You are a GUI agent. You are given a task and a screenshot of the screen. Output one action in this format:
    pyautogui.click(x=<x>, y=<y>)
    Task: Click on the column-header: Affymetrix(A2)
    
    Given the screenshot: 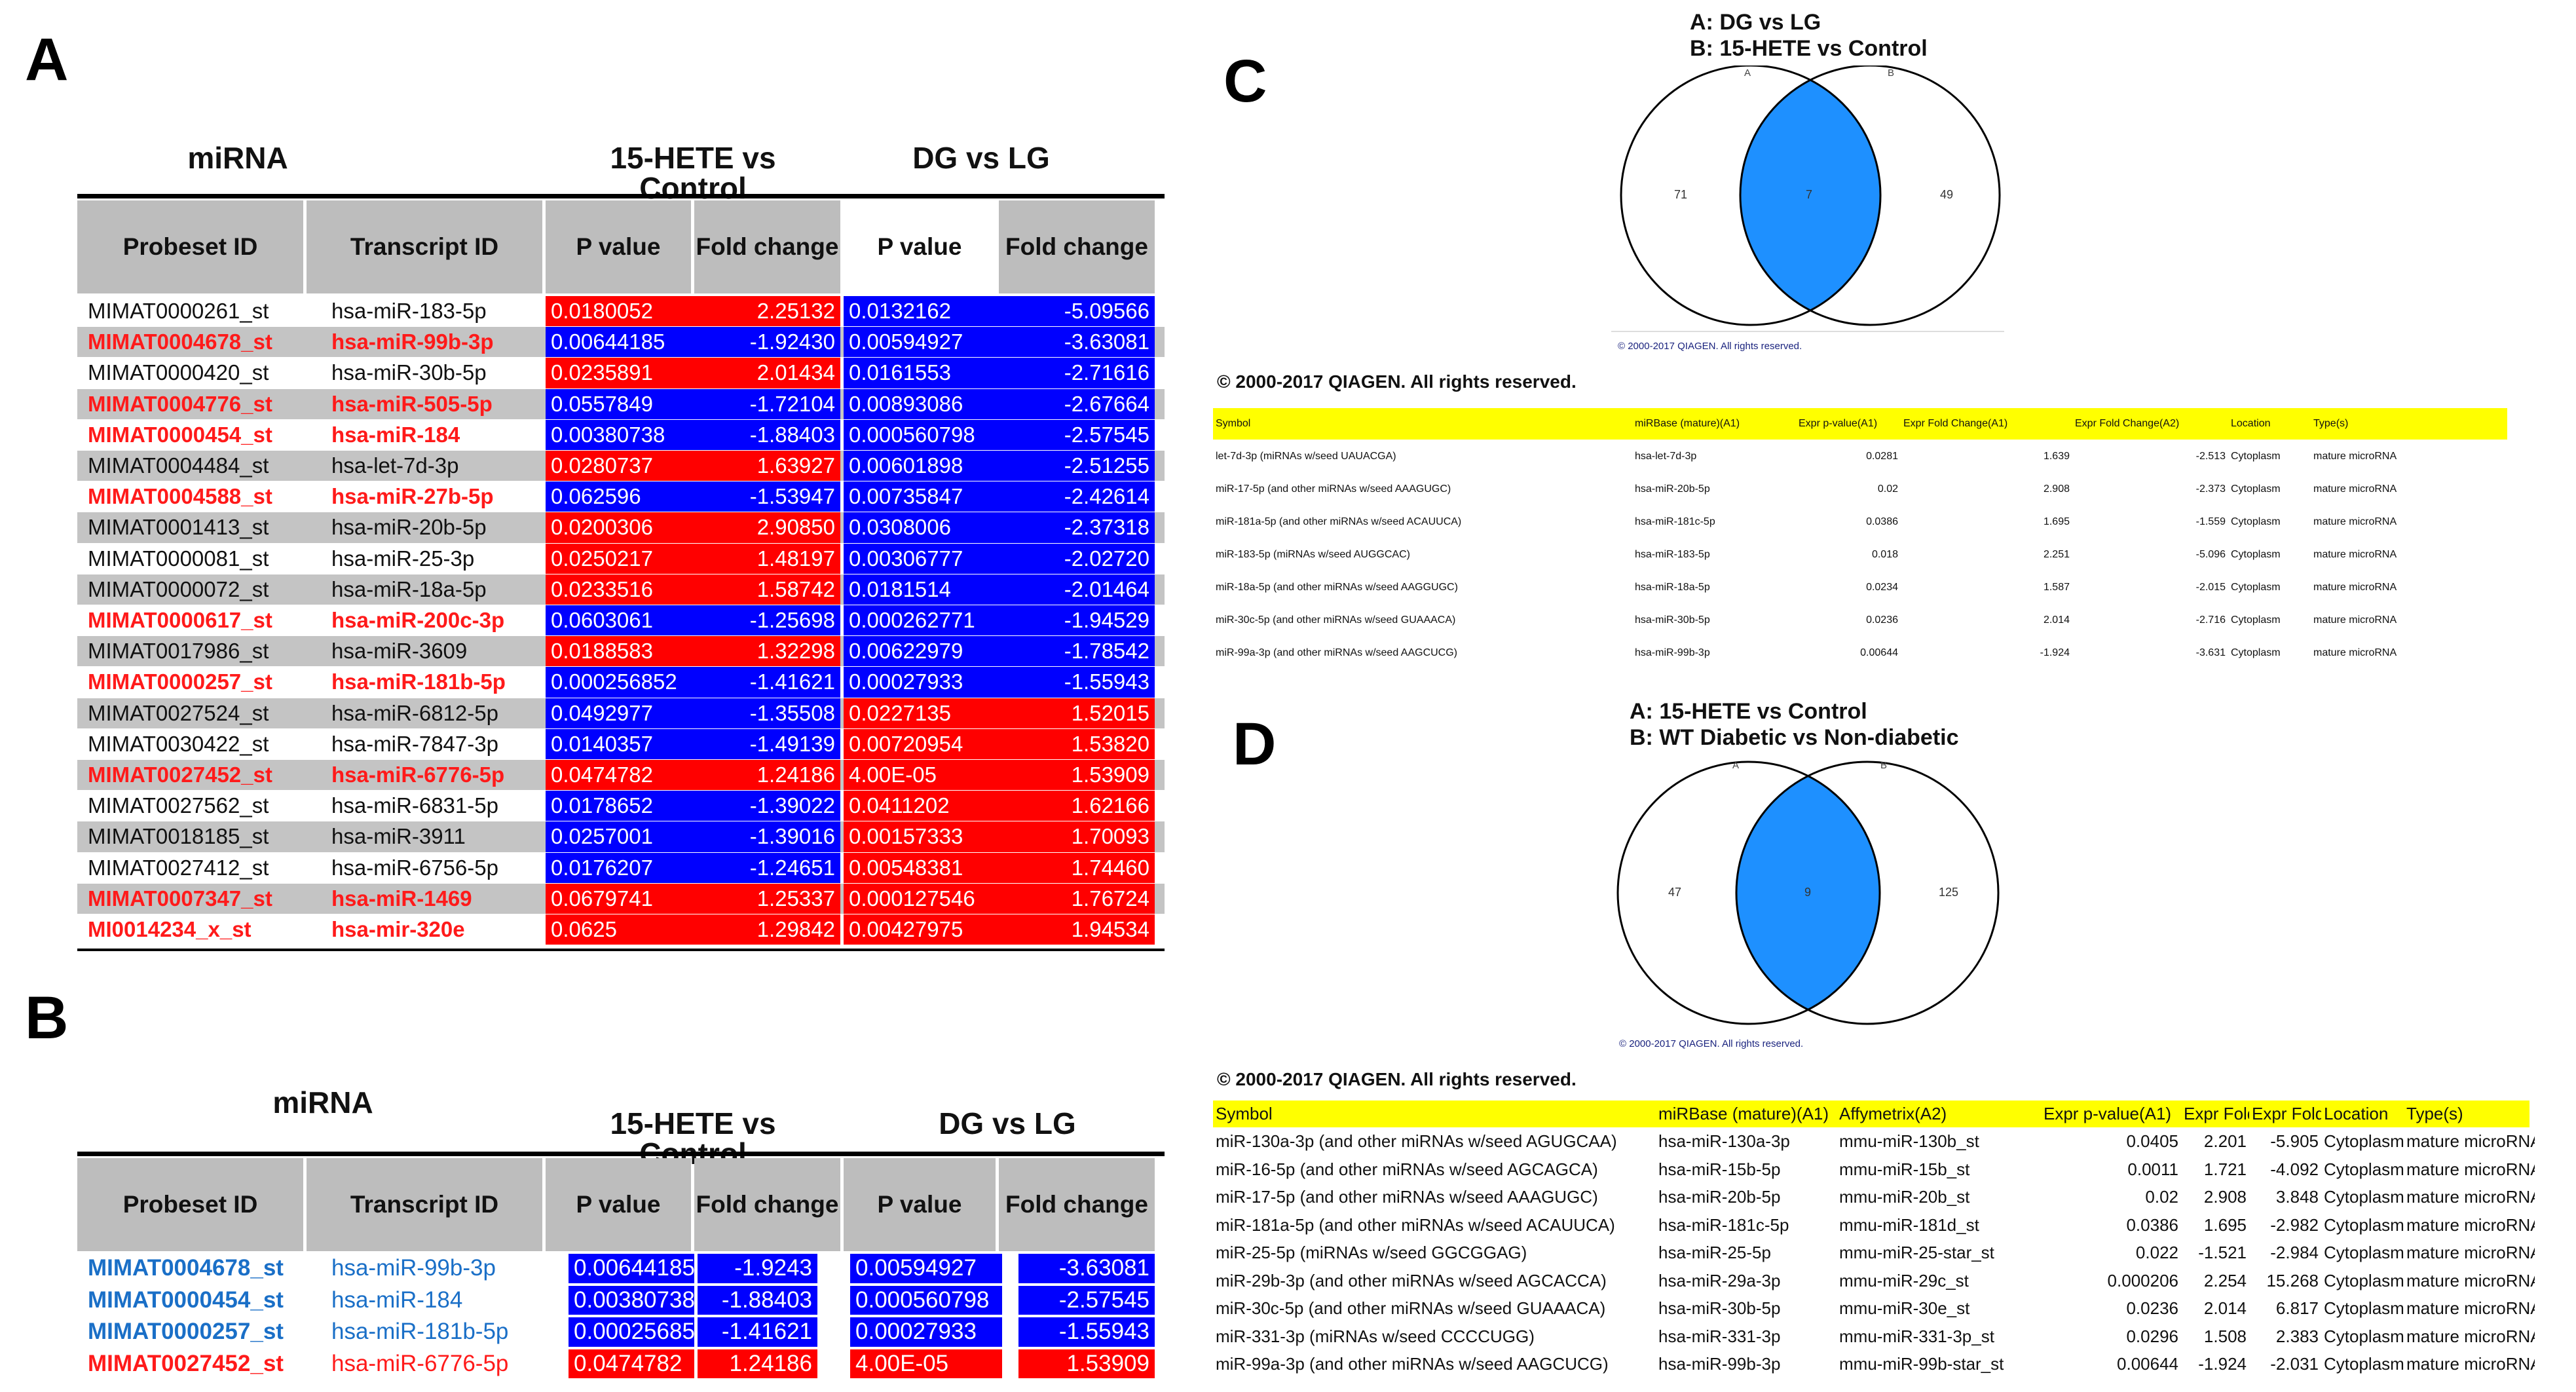 What is the action you would take?
    pyautogui.click(x=1893, y=1113)
    